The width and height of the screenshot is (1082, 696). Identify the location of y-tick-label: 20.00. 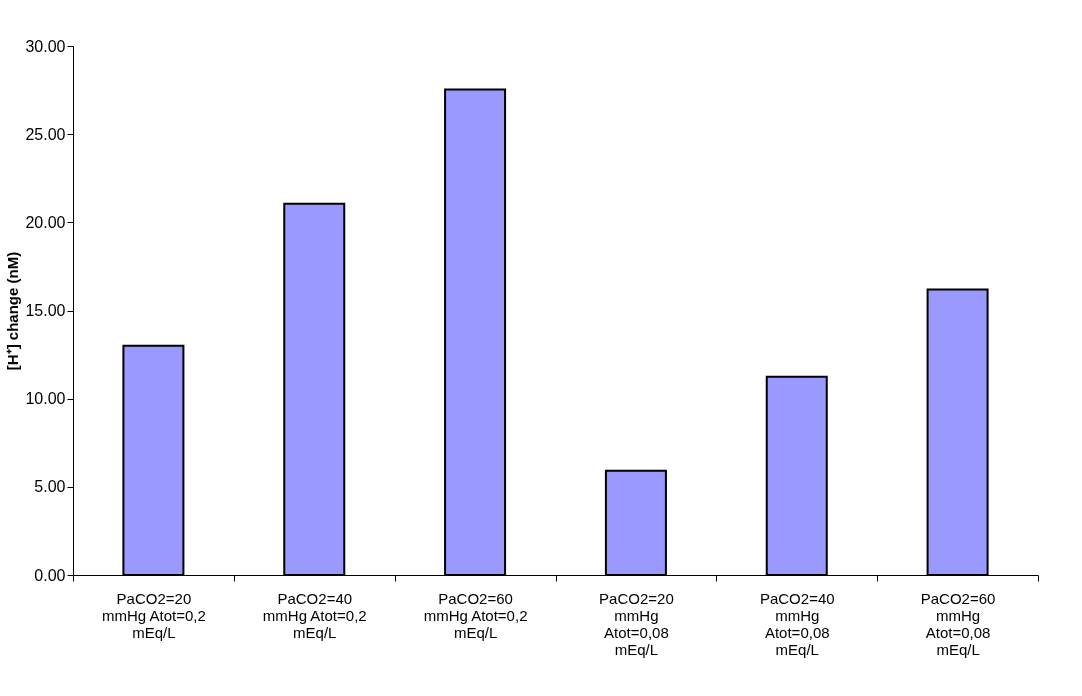
(45, 222).